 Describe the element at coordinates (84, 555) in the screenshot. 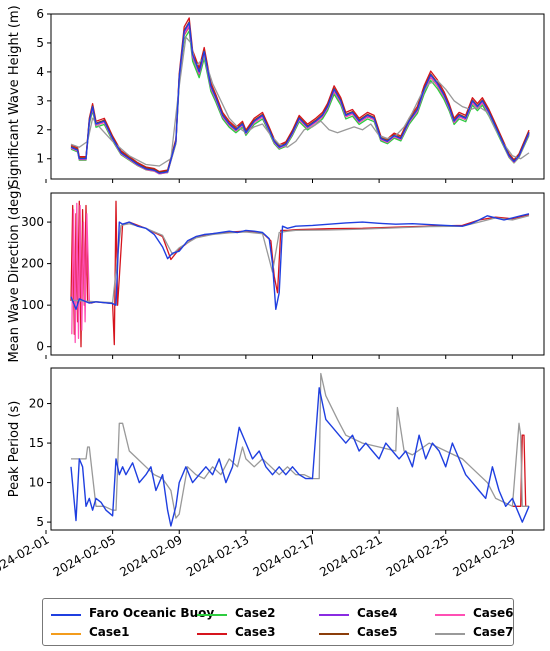

I see `x-tick-label: 2024-02-05` at that location.